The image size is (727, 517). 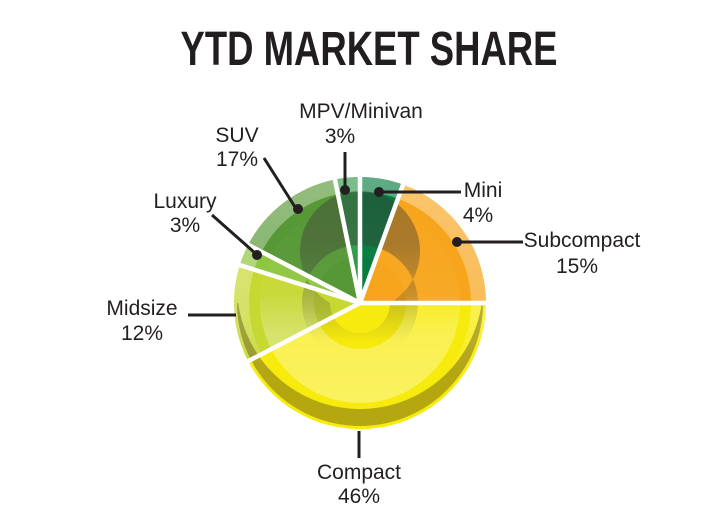 I want to click on chart-title-wrap: YTD MARKET SHARE, so click(x=366, y=50).